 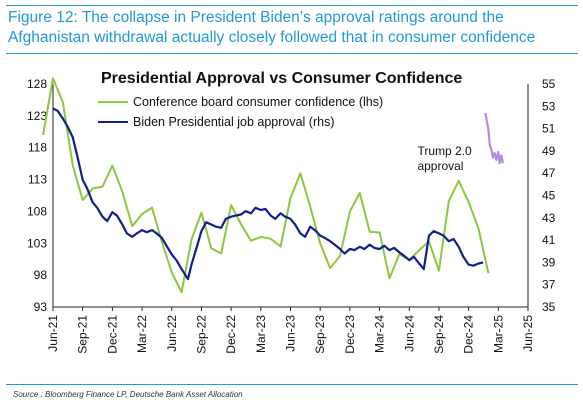 I want to click on x-tick-label: Mar-25, so click(x=498, y=334).